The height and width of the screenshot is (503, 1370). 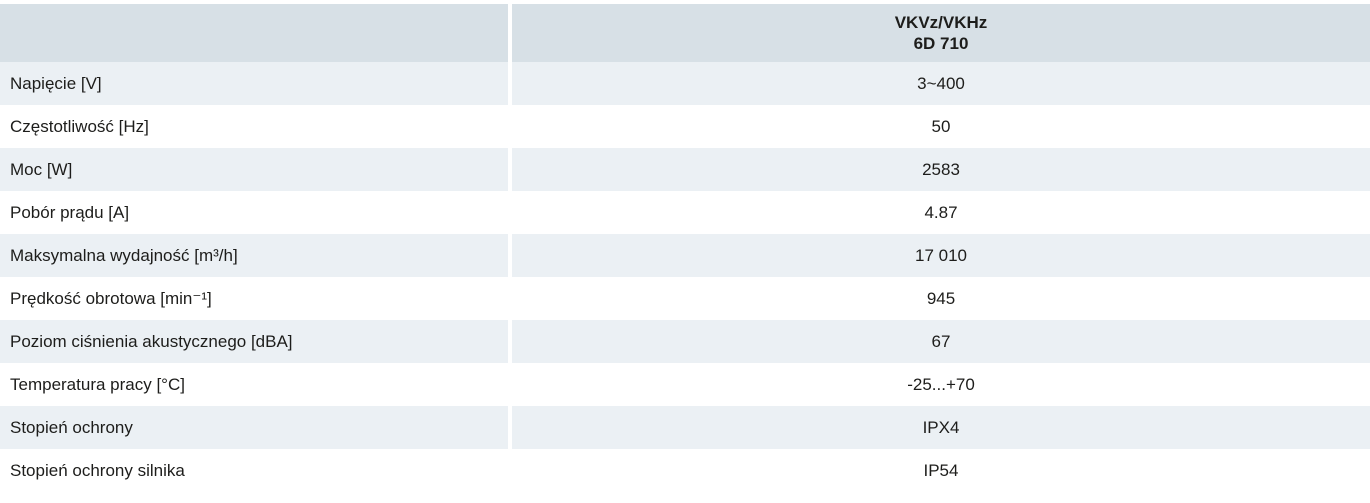 I want to click on table-row: Poziom ciśnienia akustycznego [dBA] 67, so click(x=685, y=341).